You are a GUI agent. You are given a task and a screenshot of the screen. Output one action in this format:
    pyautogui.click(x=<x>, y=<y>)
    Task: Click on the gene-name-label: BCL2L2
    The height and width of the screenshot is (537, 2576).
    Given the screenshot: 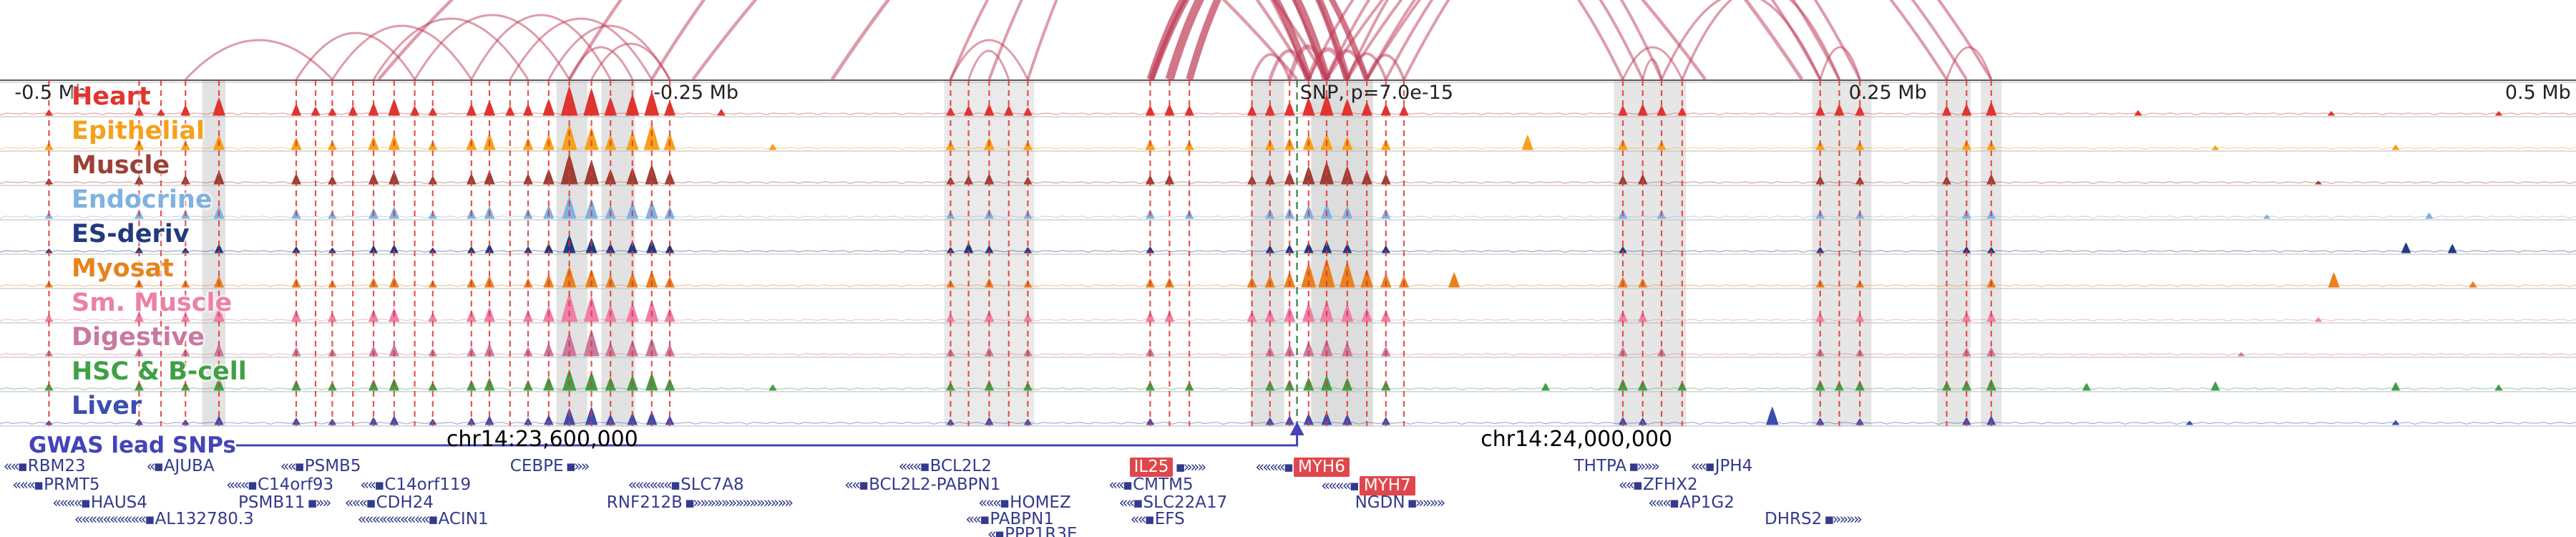 What is the action you would take?
    pyautogui.click(x=961, y=466)
    